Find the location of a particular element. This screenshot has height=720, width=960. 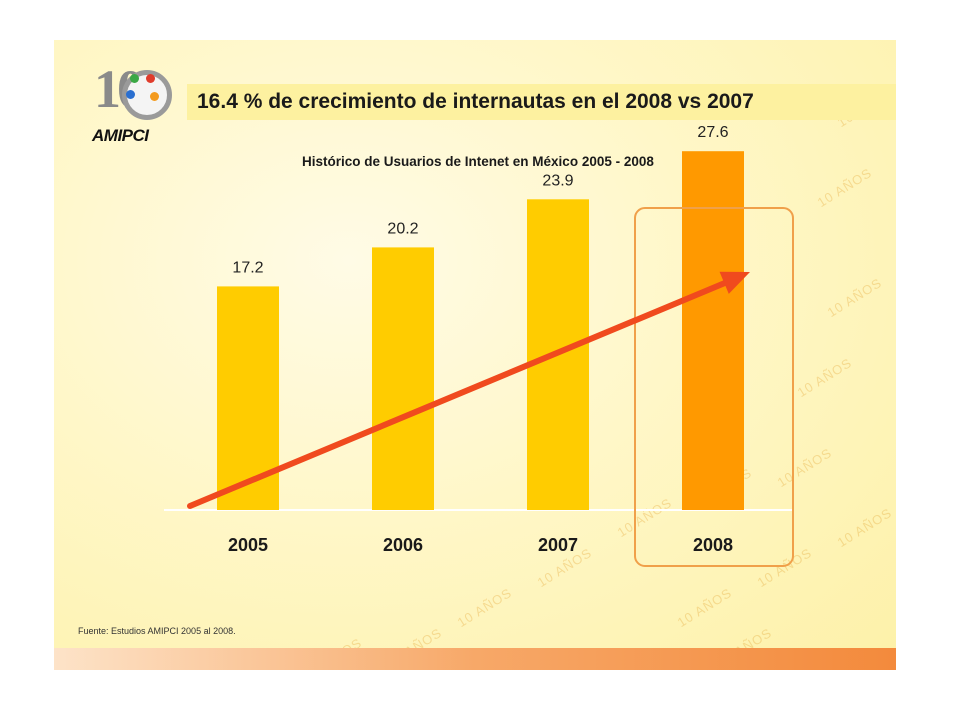

logo-brand: AMIPCI is located at coordinates (120, 135).